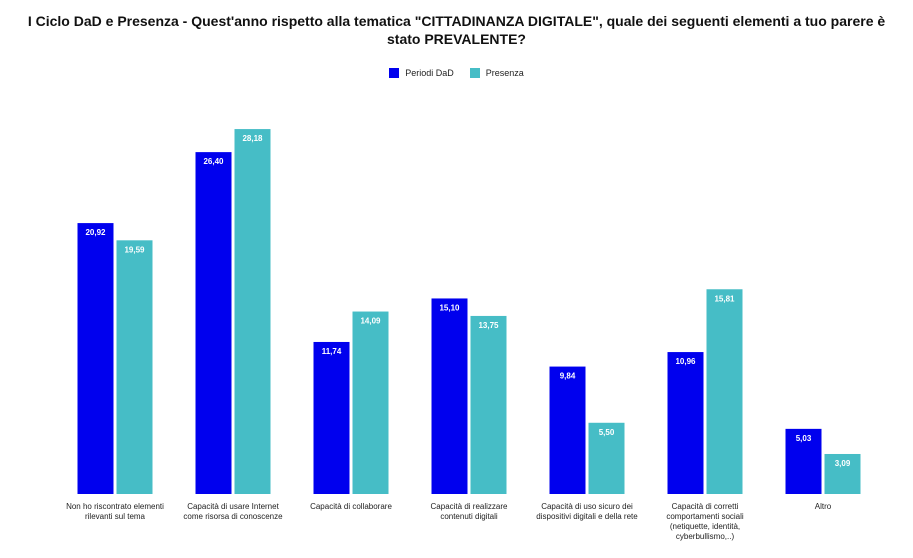  What do you see at coordinates (823, 506) in the screenshot?
I see `category-label-6: Altro` at bounding box center [823, 506].